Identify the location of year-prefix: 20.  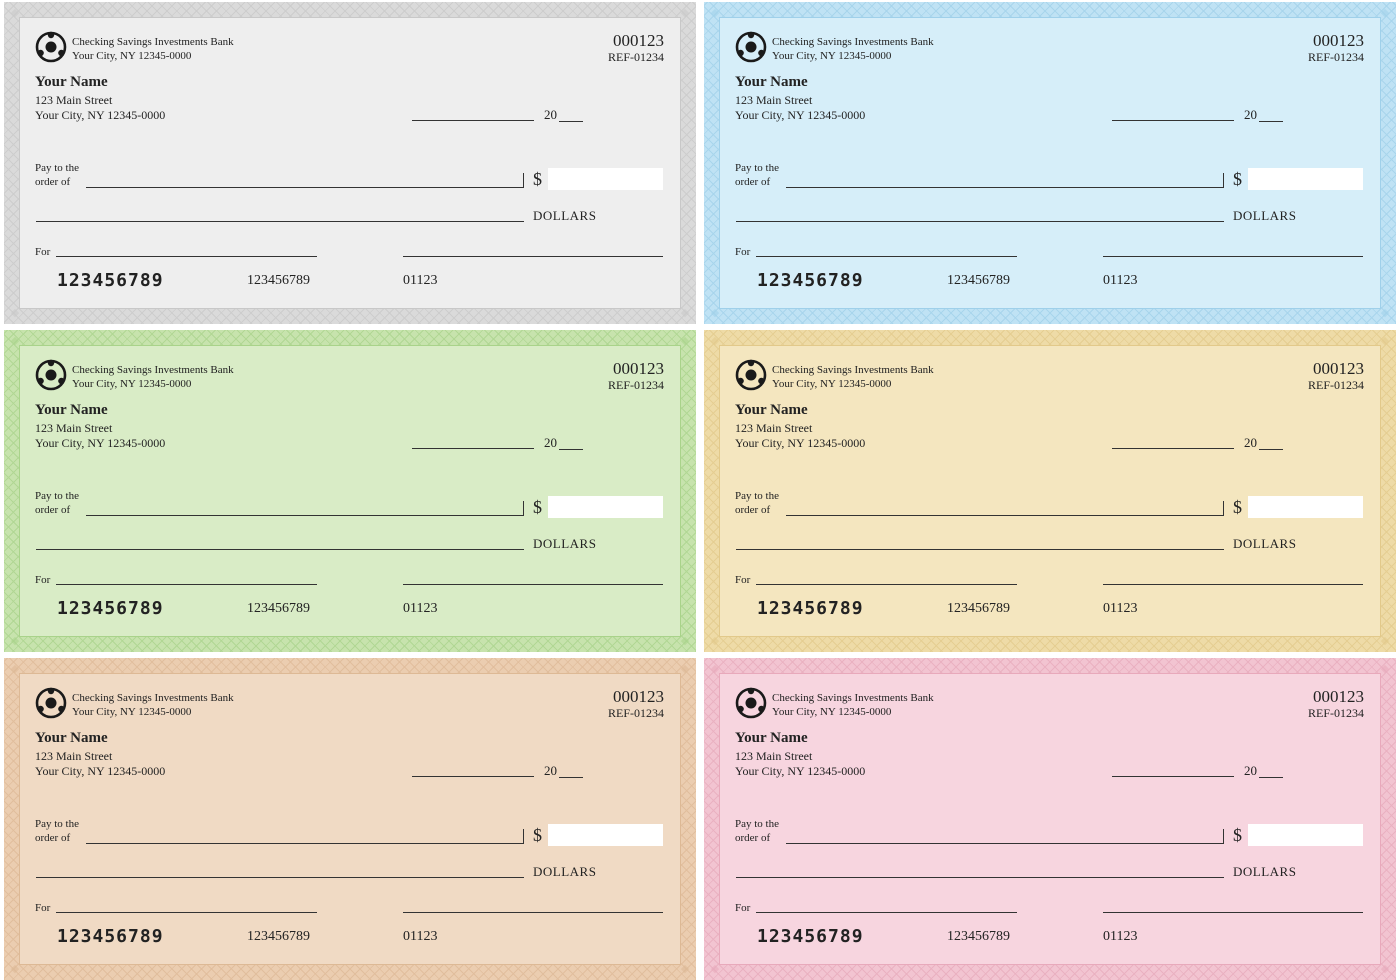
(1250, 442).